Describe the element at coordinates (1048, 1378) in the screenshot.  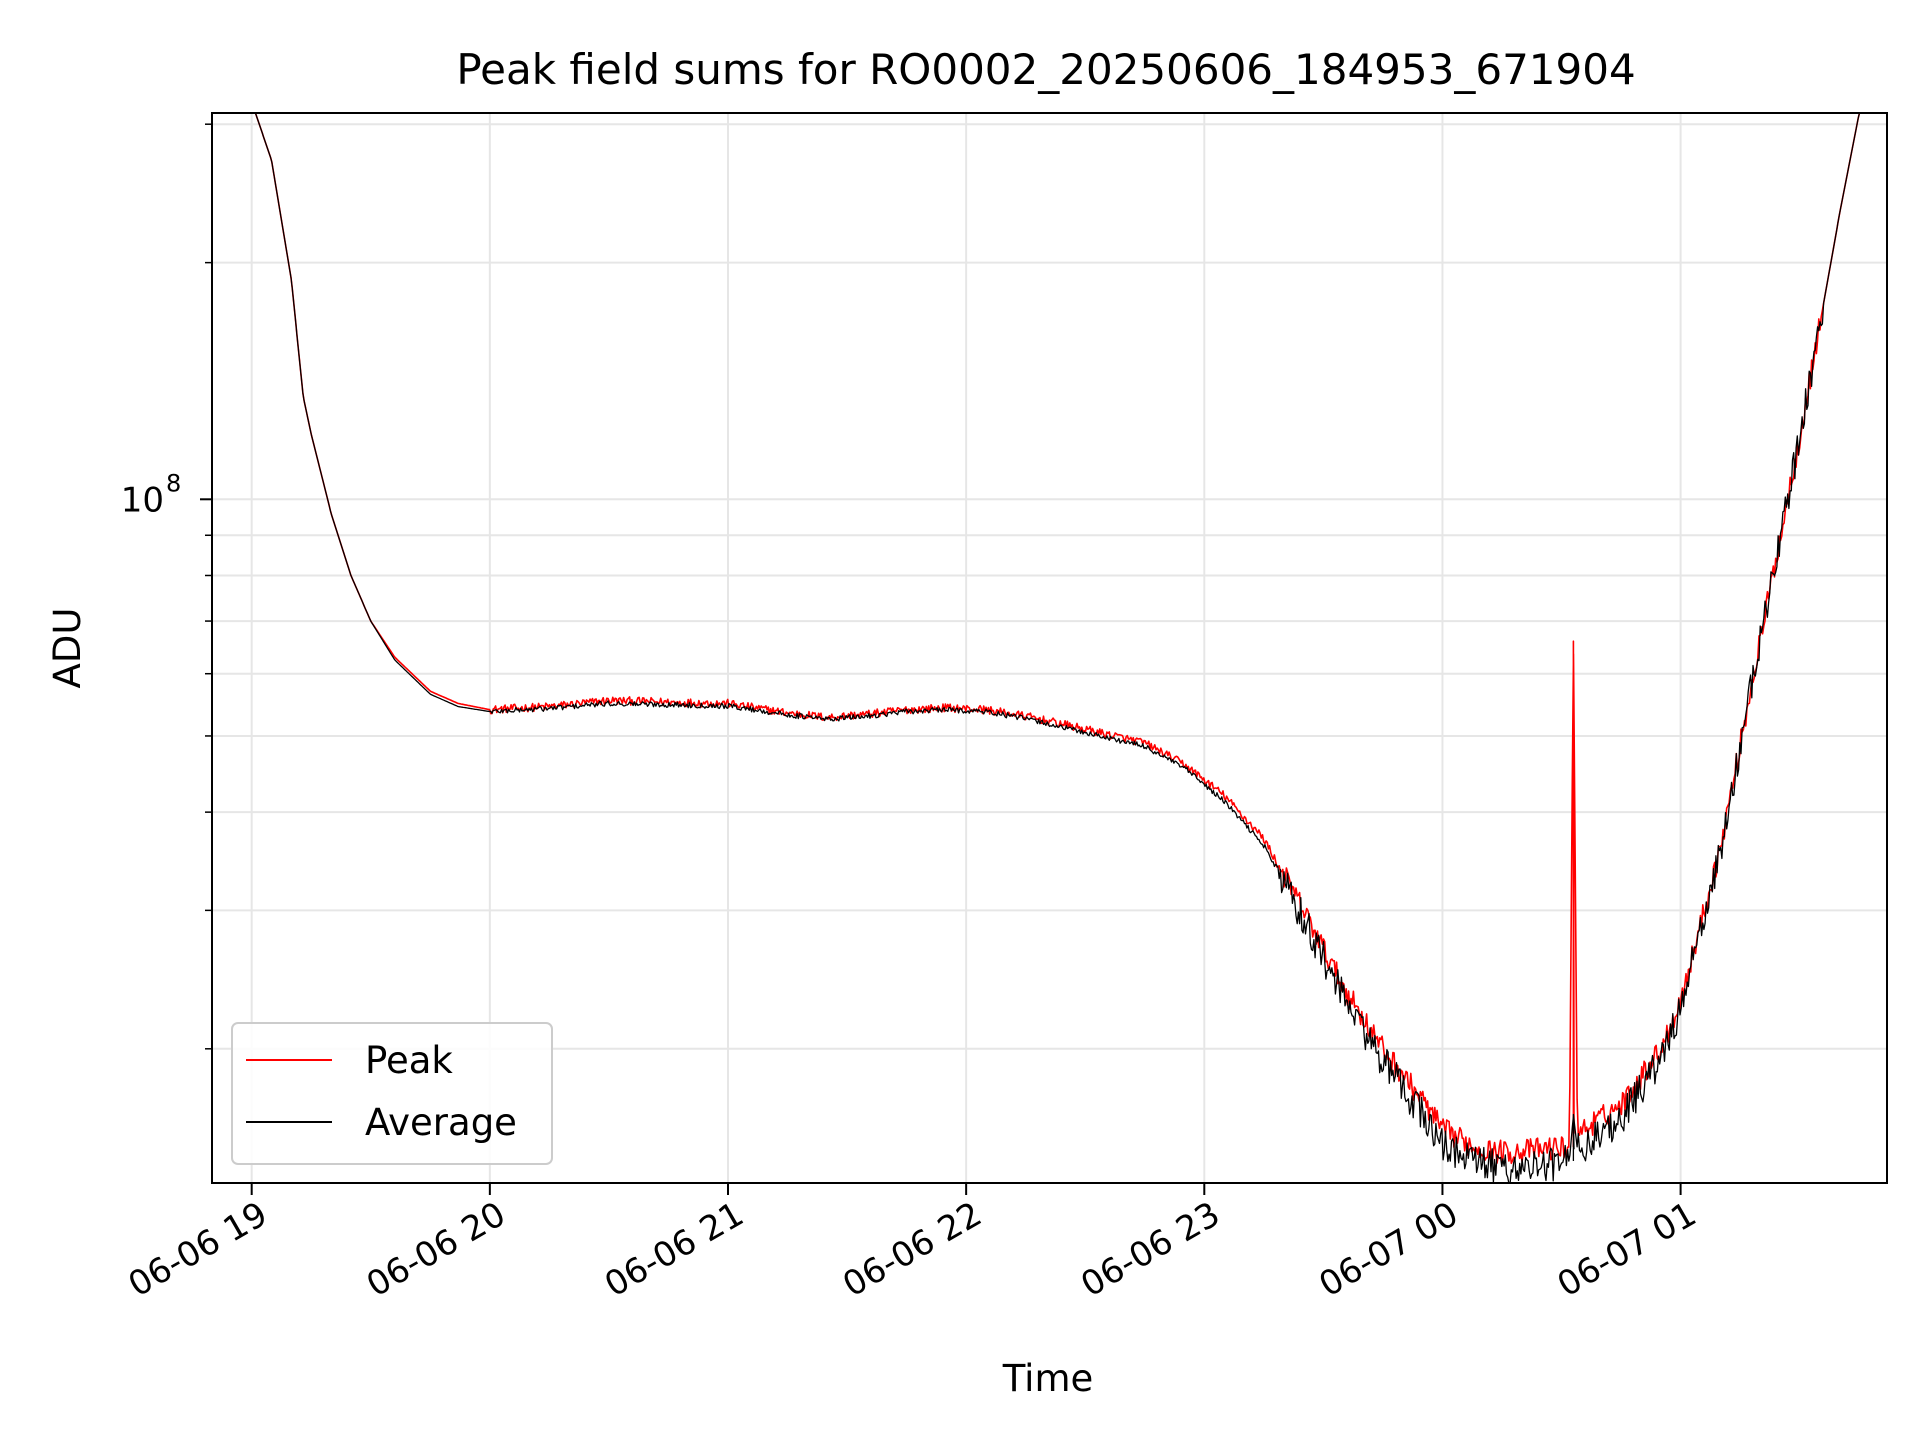
I see `x-axis-label: Time` at that location.